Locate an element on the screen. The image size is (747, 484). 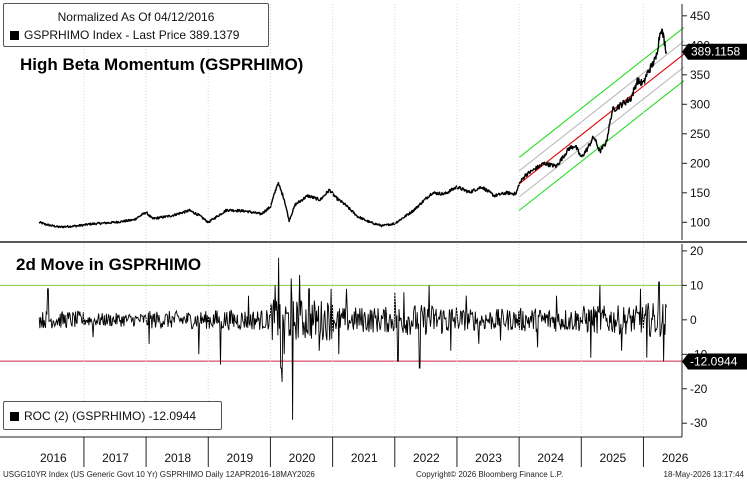
roc-y-tick-label: 0 is located at coordinates (693, 320).